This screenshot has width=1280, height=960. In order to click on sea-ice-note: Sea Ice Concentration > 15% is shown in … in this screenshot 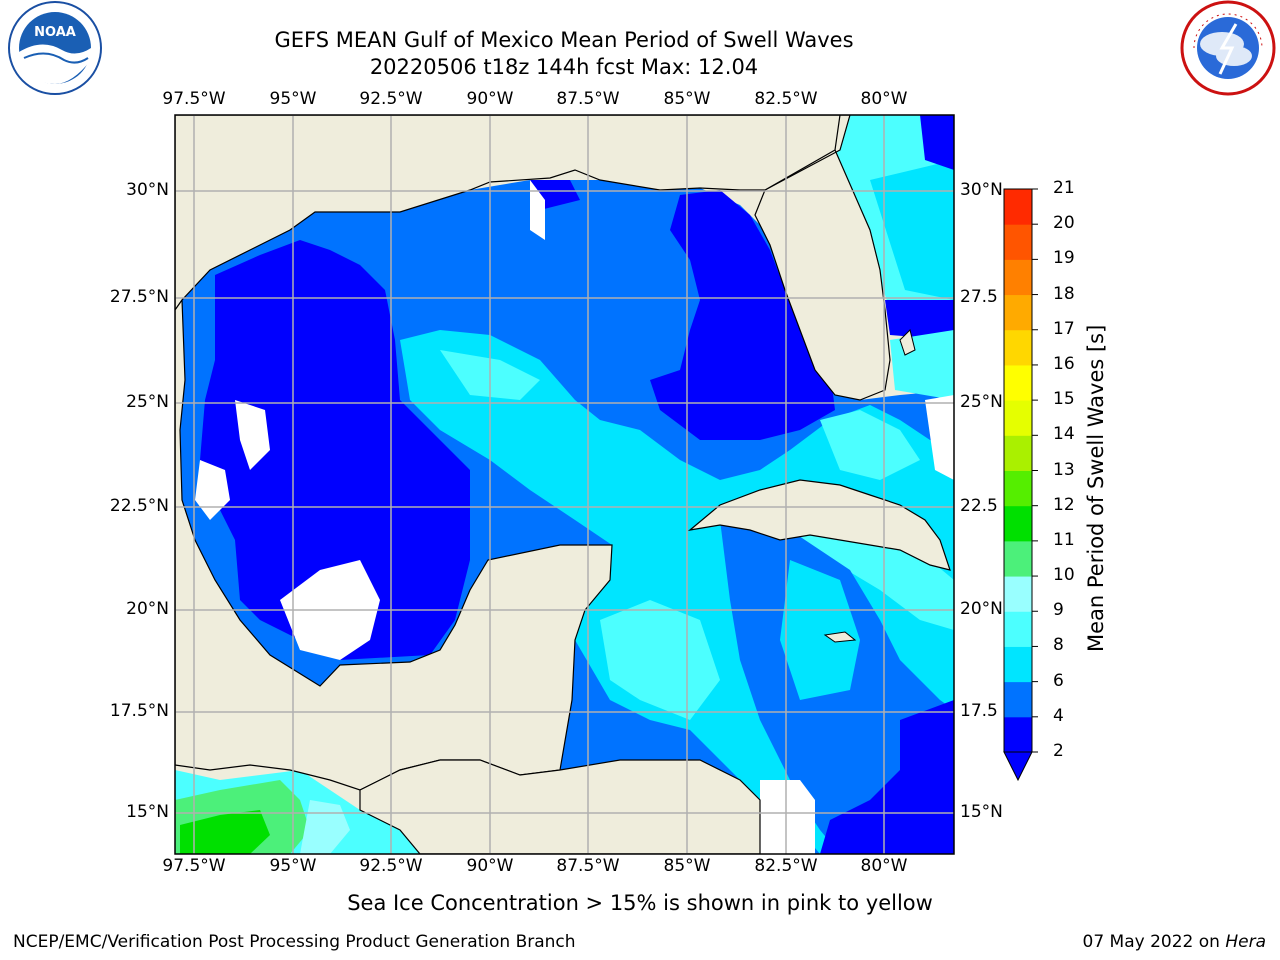, I will do `click(640, 903)`.